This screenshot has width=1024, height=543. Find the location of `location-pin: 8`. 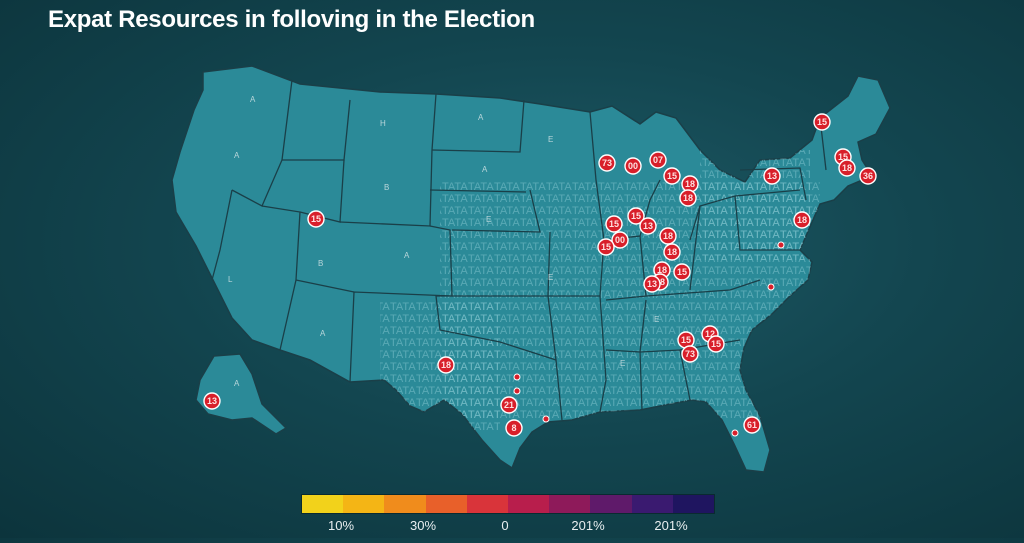

location-pin: 8 is located at coordinates (514, 428).